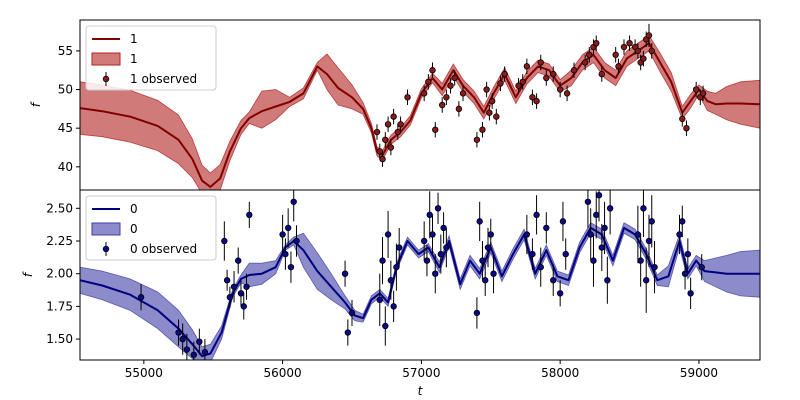  What do you see at coordinates (106, 79) in the screenshot?
I see `legend-marker-swatch` at bounding box center [106, 79].